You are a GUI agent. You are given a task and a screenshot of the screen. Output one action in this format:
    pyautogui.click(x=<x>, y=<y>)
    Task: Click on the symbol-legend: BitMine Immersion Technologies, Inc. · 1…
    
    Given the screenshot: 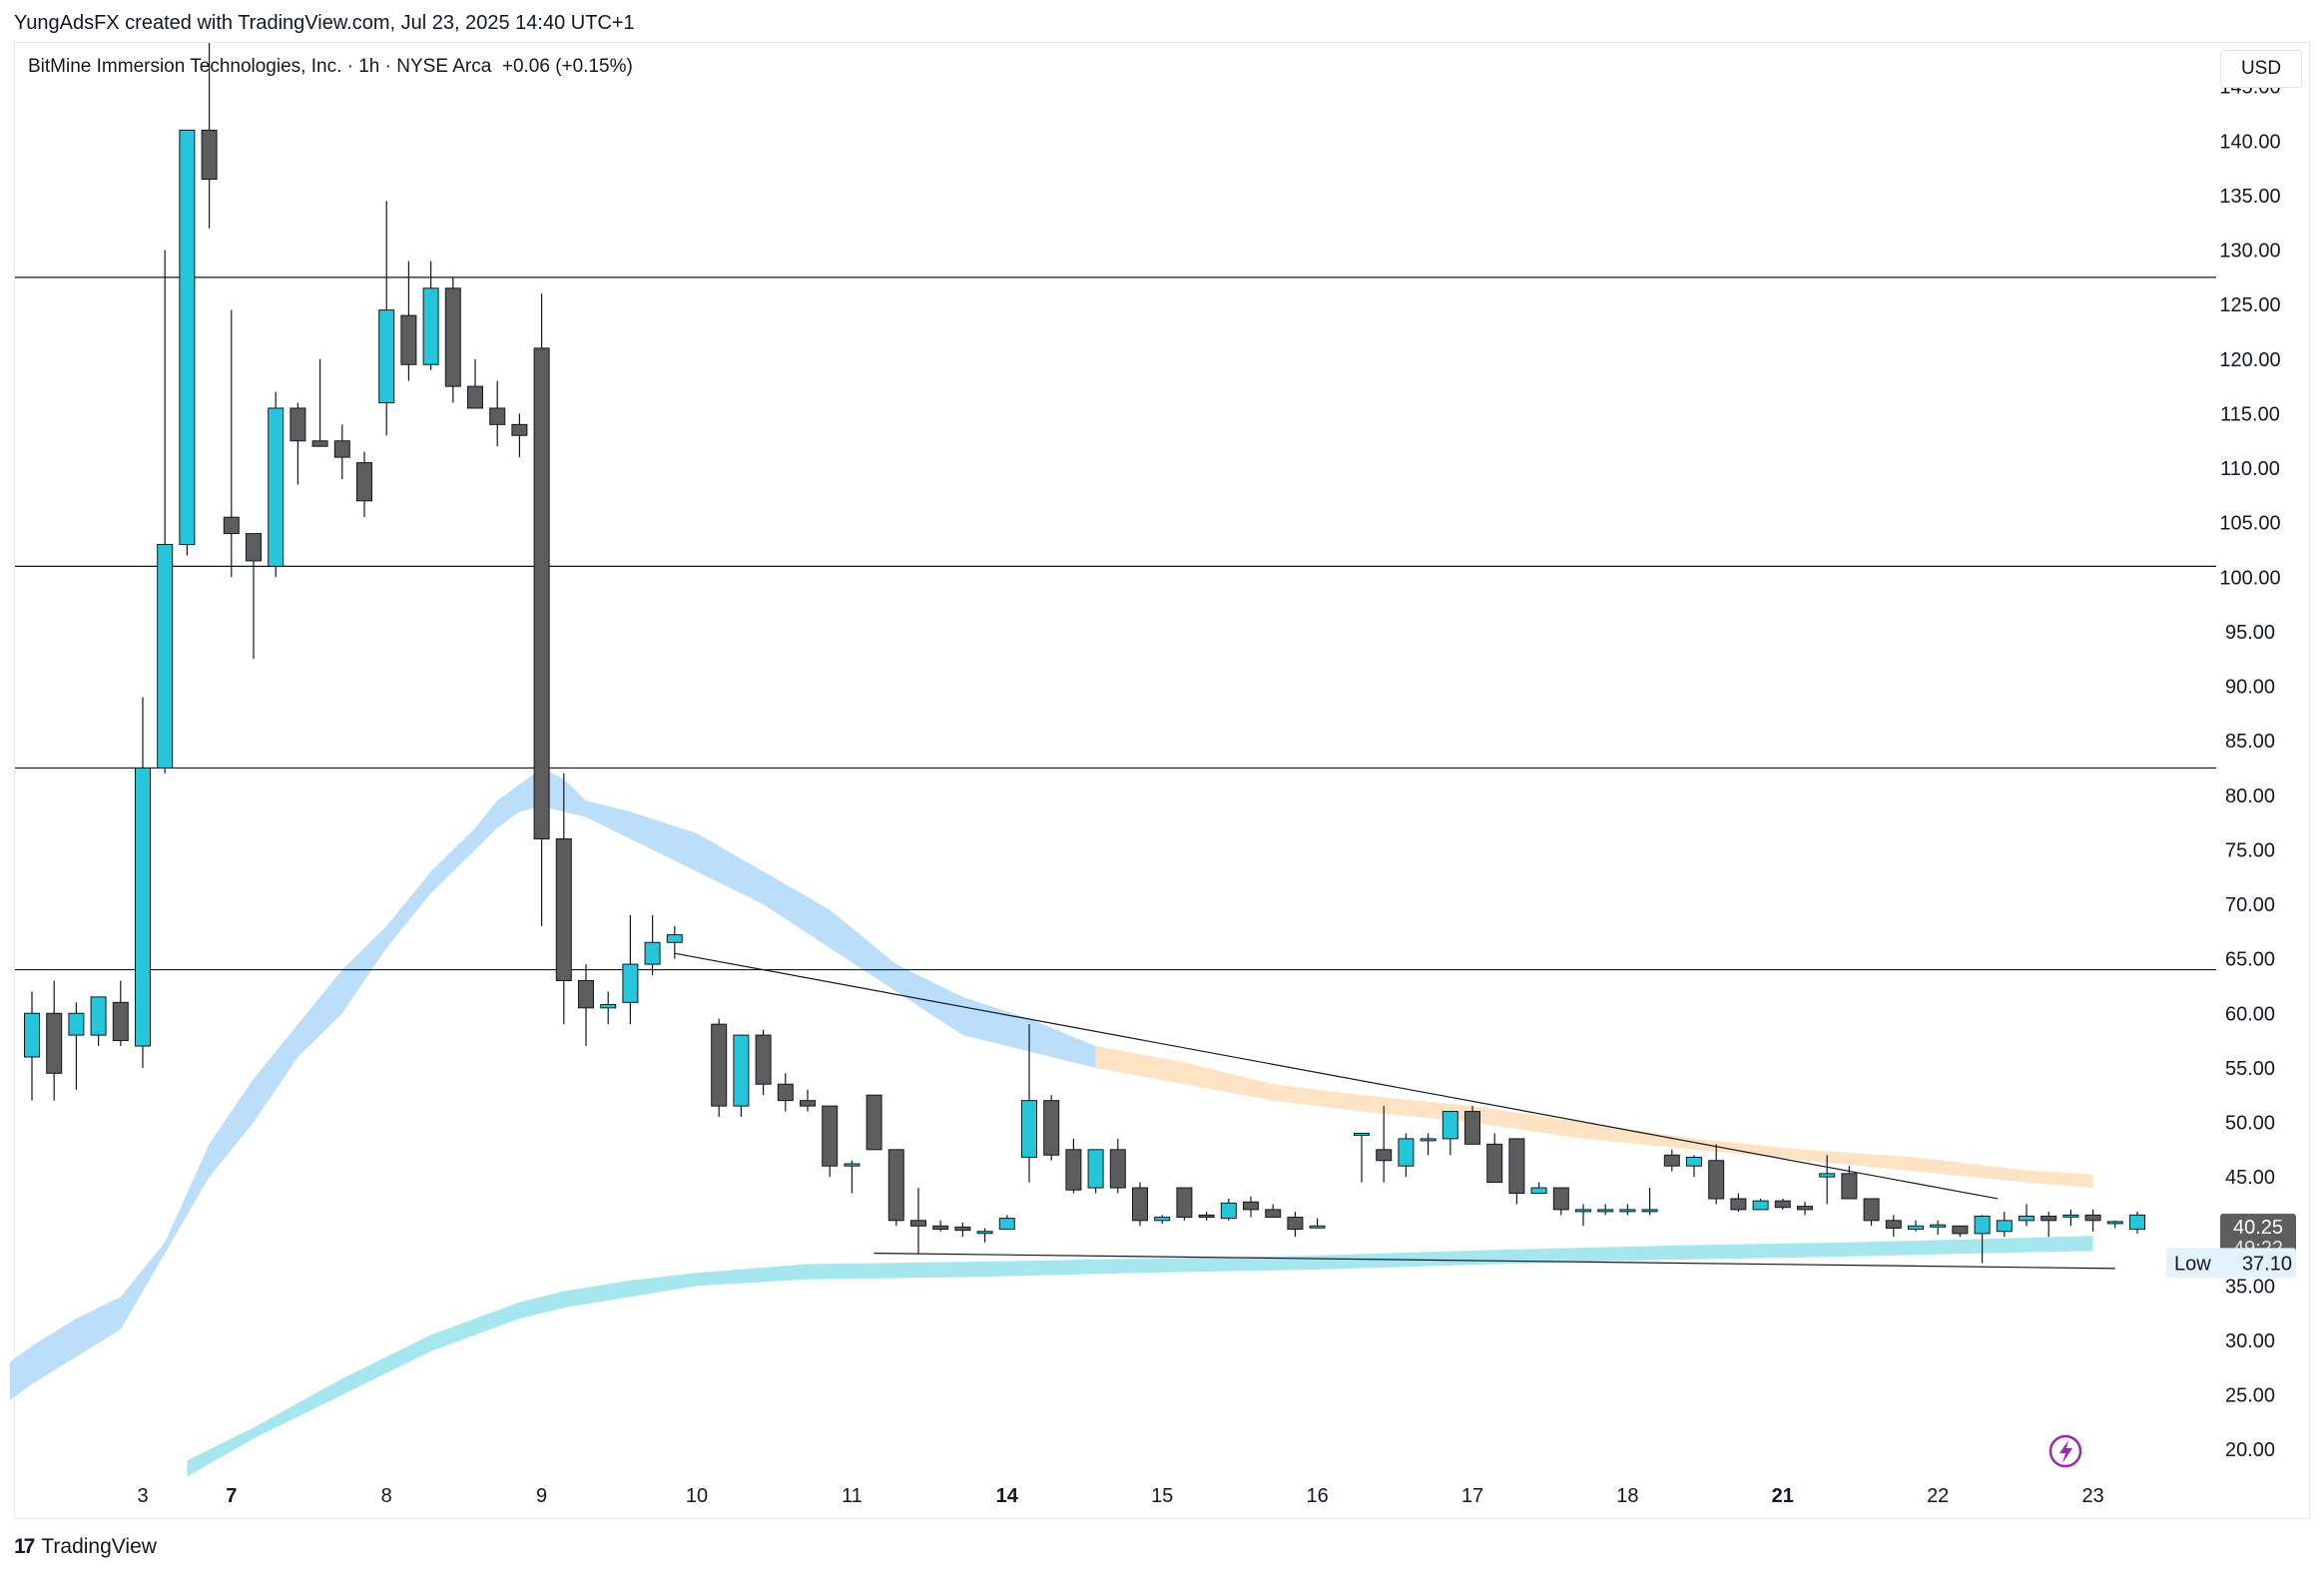 What is the action you would take?
    pyautogui.click(x=330, y=66)
    